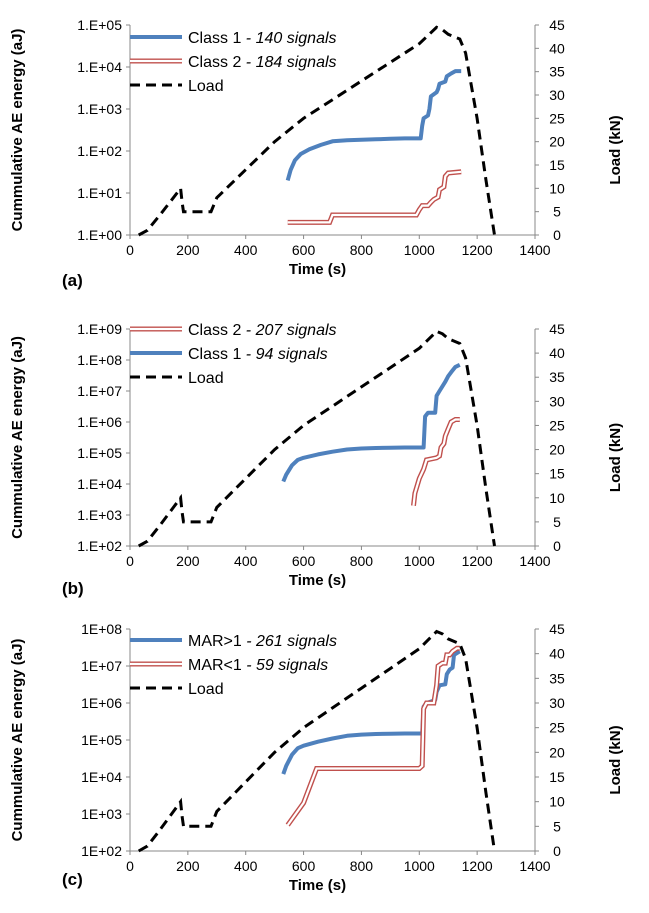 This screenshot has height=913, width=649. I want to click on y2-tick-label: 20, so click(557, 752).